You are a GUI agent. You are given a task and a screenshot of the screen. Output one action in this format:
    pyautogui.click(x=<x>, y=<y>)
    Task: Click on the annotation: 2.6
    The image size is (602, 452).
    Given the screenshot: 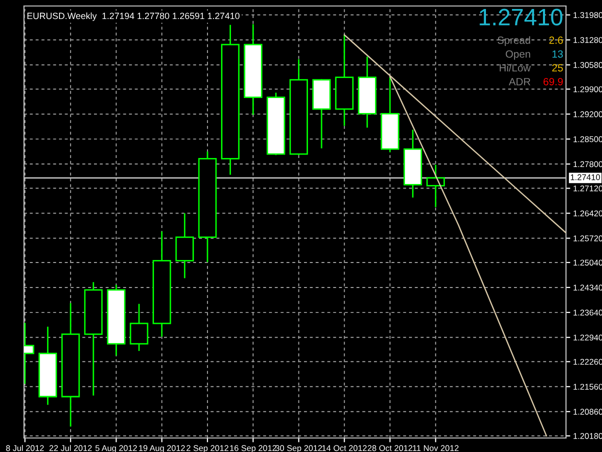 What is the action you would take?
    pyautogui.click(x=556, y=40)
    